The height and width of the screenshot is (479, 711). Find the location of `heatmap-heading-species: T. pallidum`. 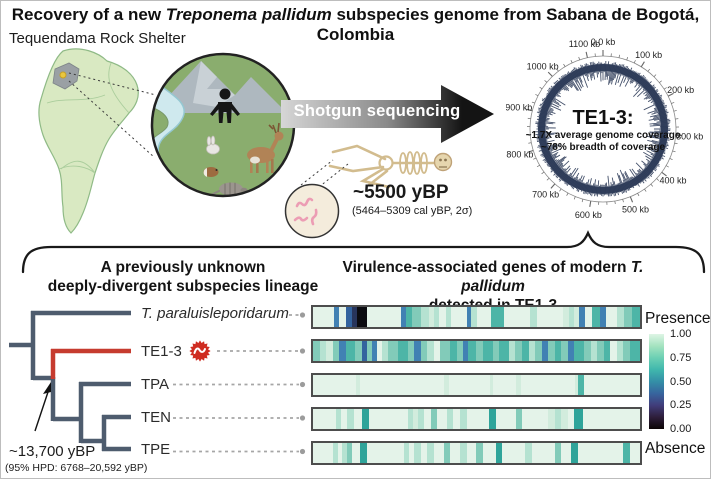

heatmap-heading-species: T. pallidum is located at coordinates (552, 277).